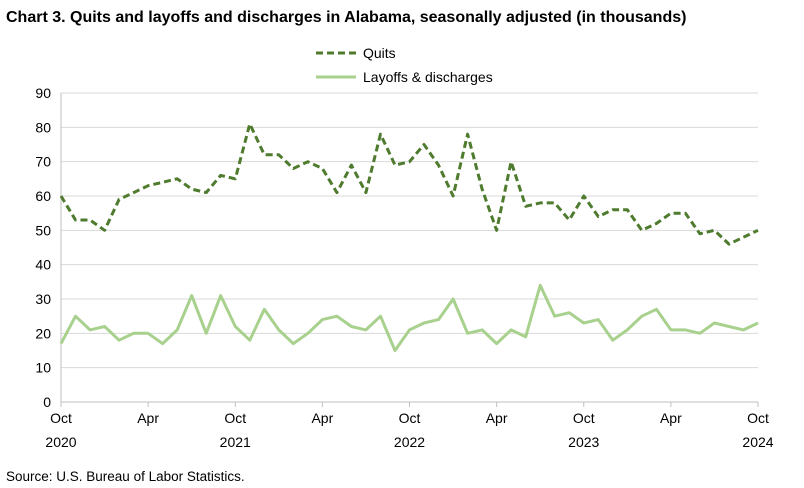 The width and height of the screenshot is (804, 488). I want to click on y-tick-label: 50, so click(43, 230).